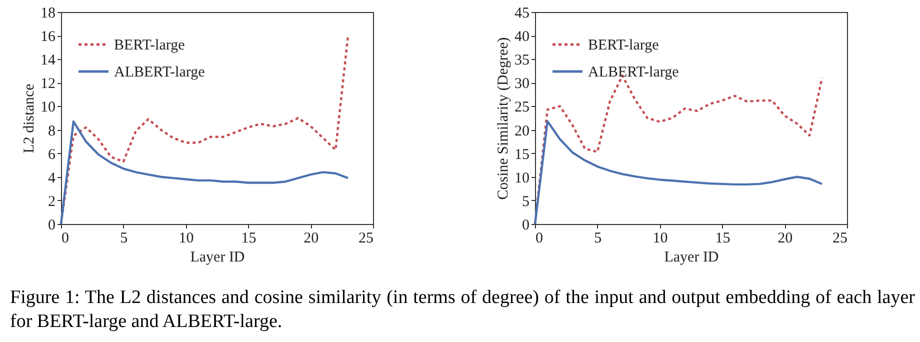 The width and height of the screenshot is (920, 342). Describe the element at coordinates (30, 118) in the screenshot. I see `y-axis-title: L2 distance` at that location.